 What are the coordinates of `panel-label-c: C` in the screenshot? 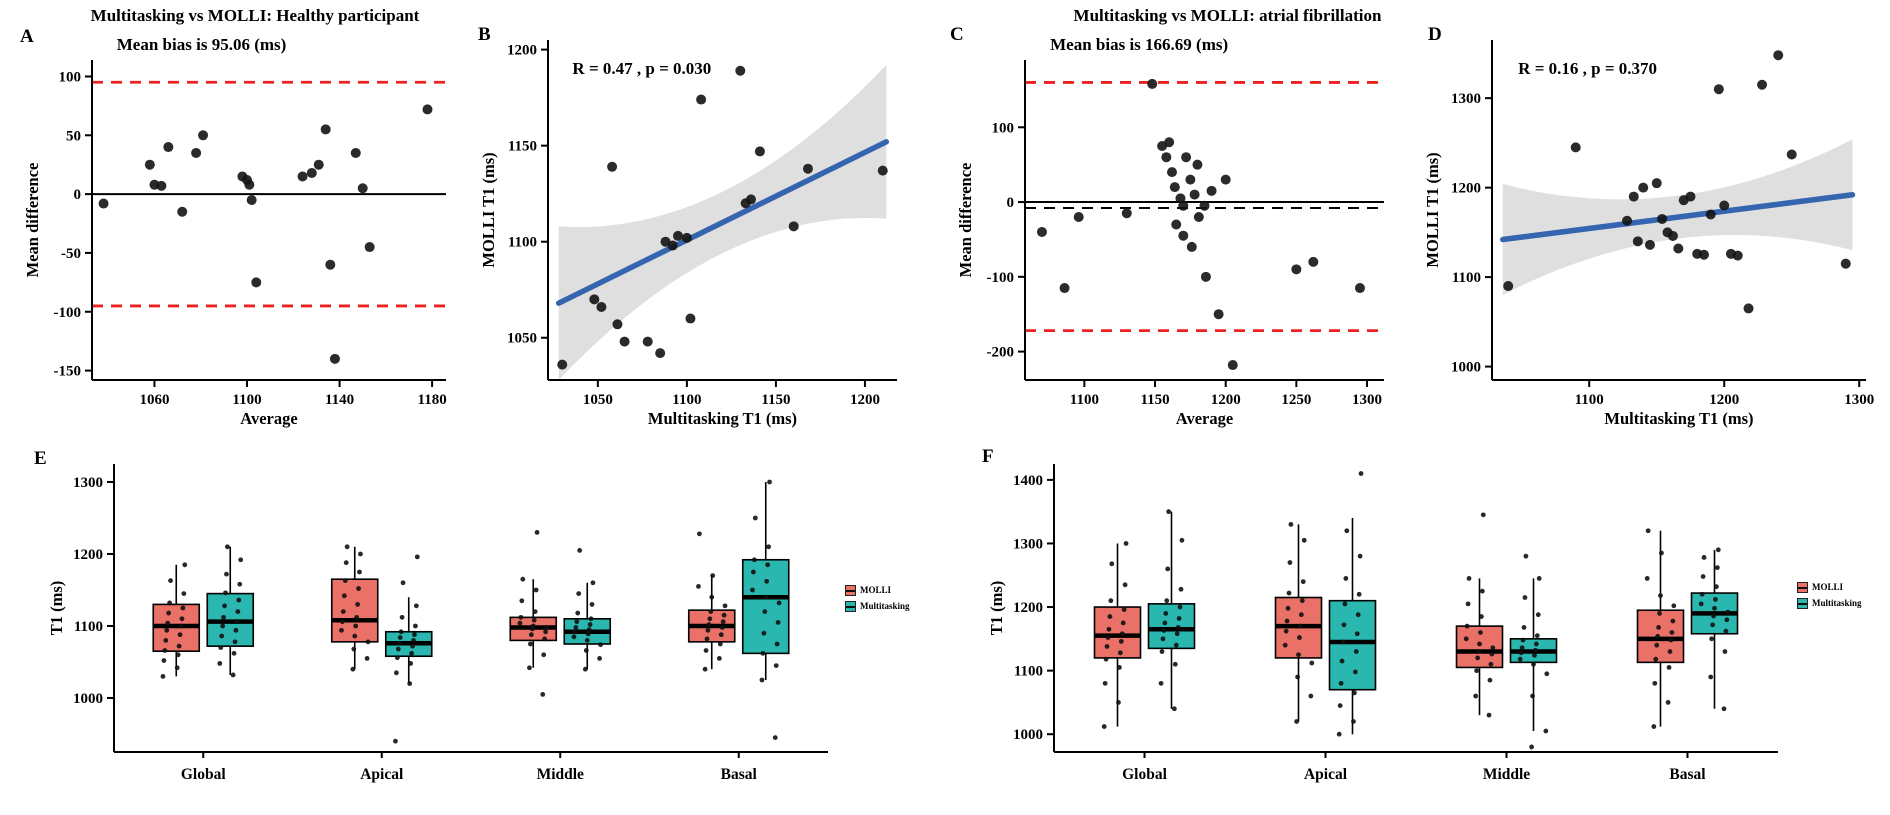 It's located at (957, 34).